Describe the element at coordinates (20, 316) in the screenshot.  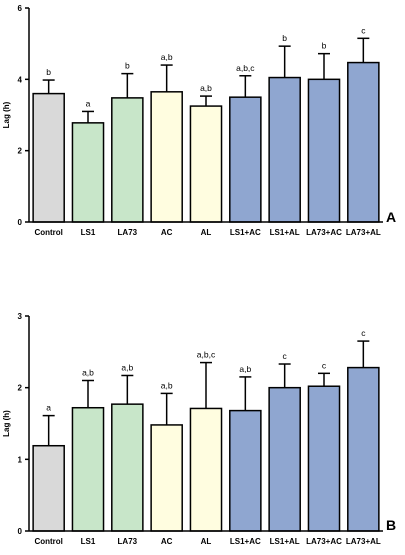
I see `y-tick-label: 3` at that location.